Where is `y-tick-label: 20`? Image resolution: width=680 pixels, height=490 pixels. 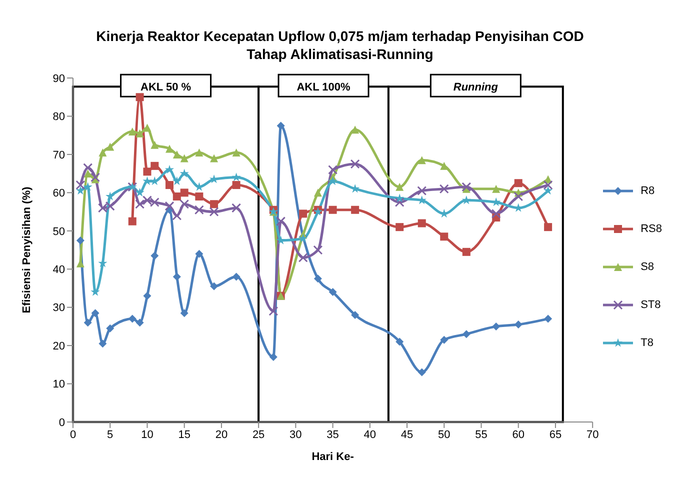 y-tick-label: 20 is located at coordinates (58, 346).